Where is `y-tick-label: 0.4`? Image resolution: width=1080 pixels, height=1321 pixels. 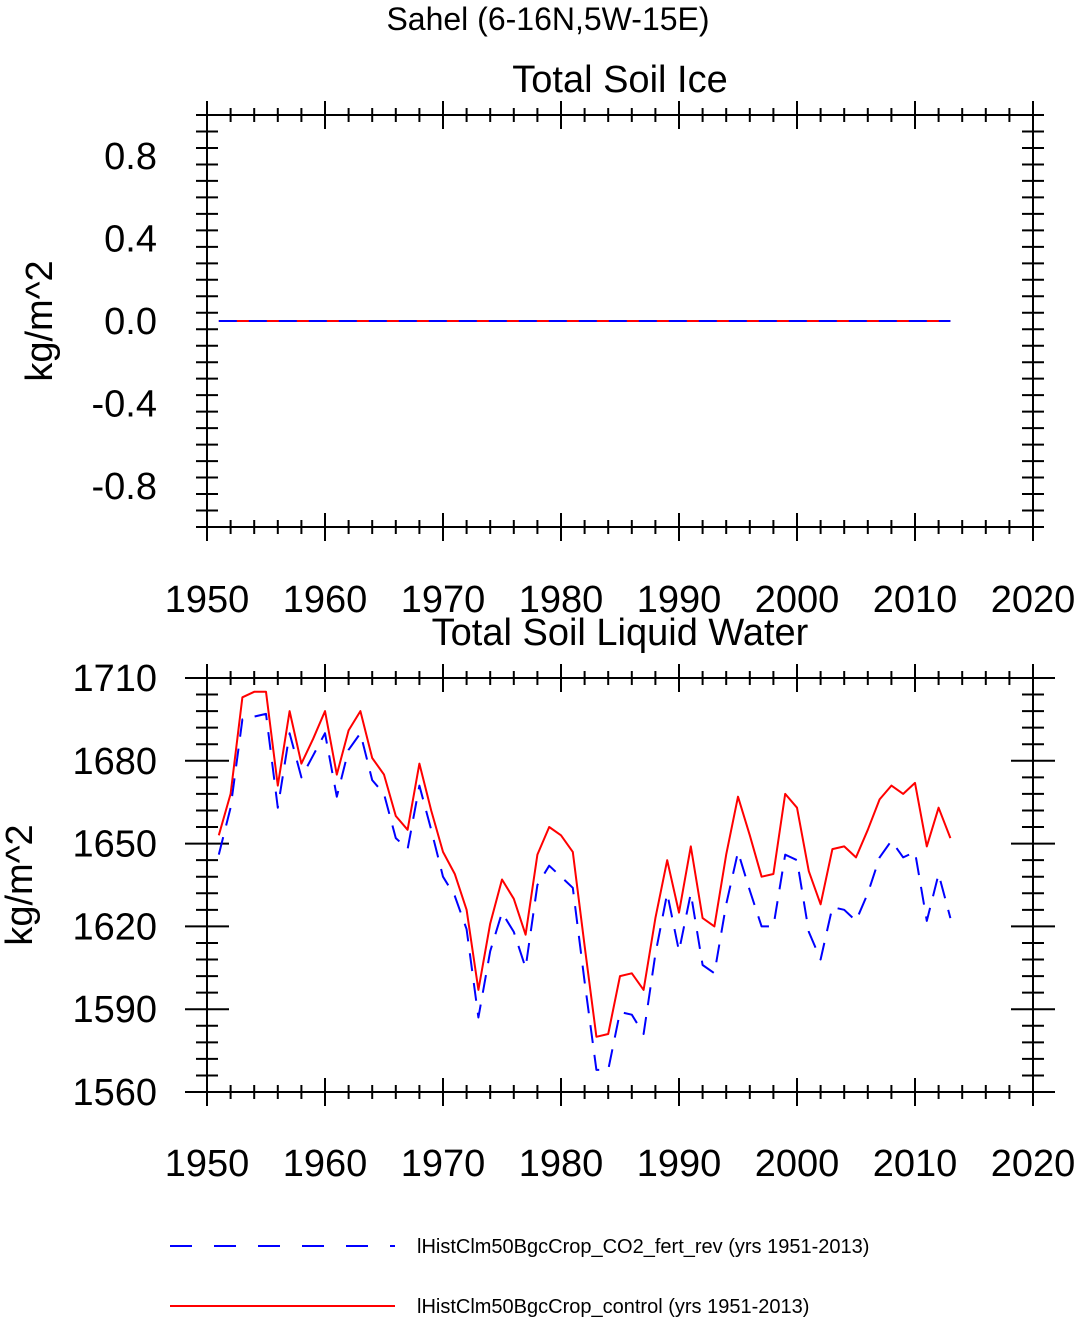 y-tick-label: 0.4 is located at coordinates (130, 240).